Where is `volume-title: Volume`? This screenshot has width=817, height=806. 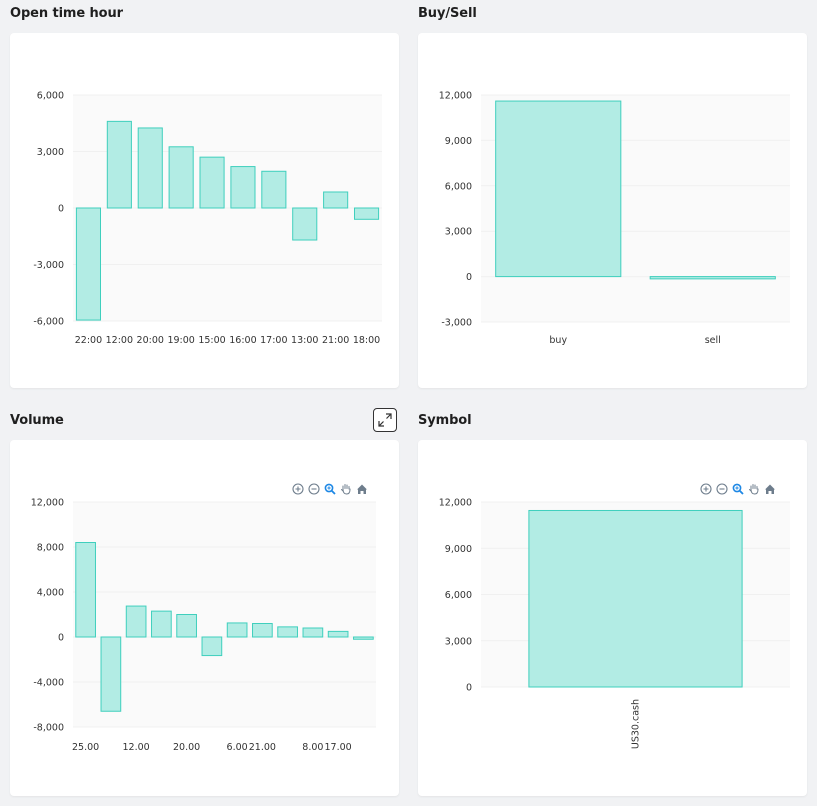
volume-title: Volume is located at coordinates (37, 420).